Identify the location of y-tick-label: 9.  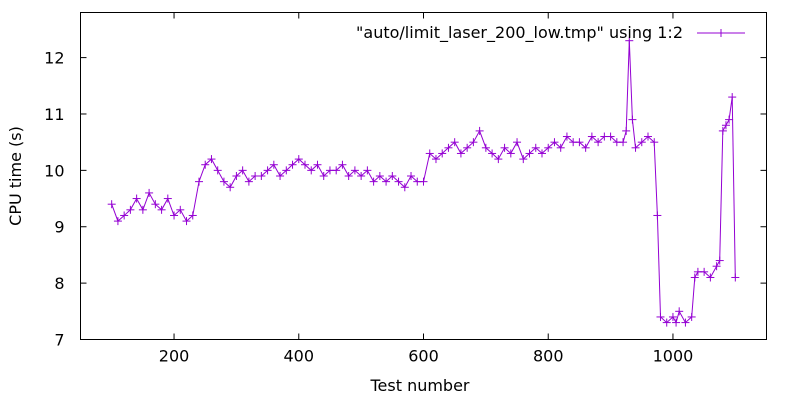
(59, 227).